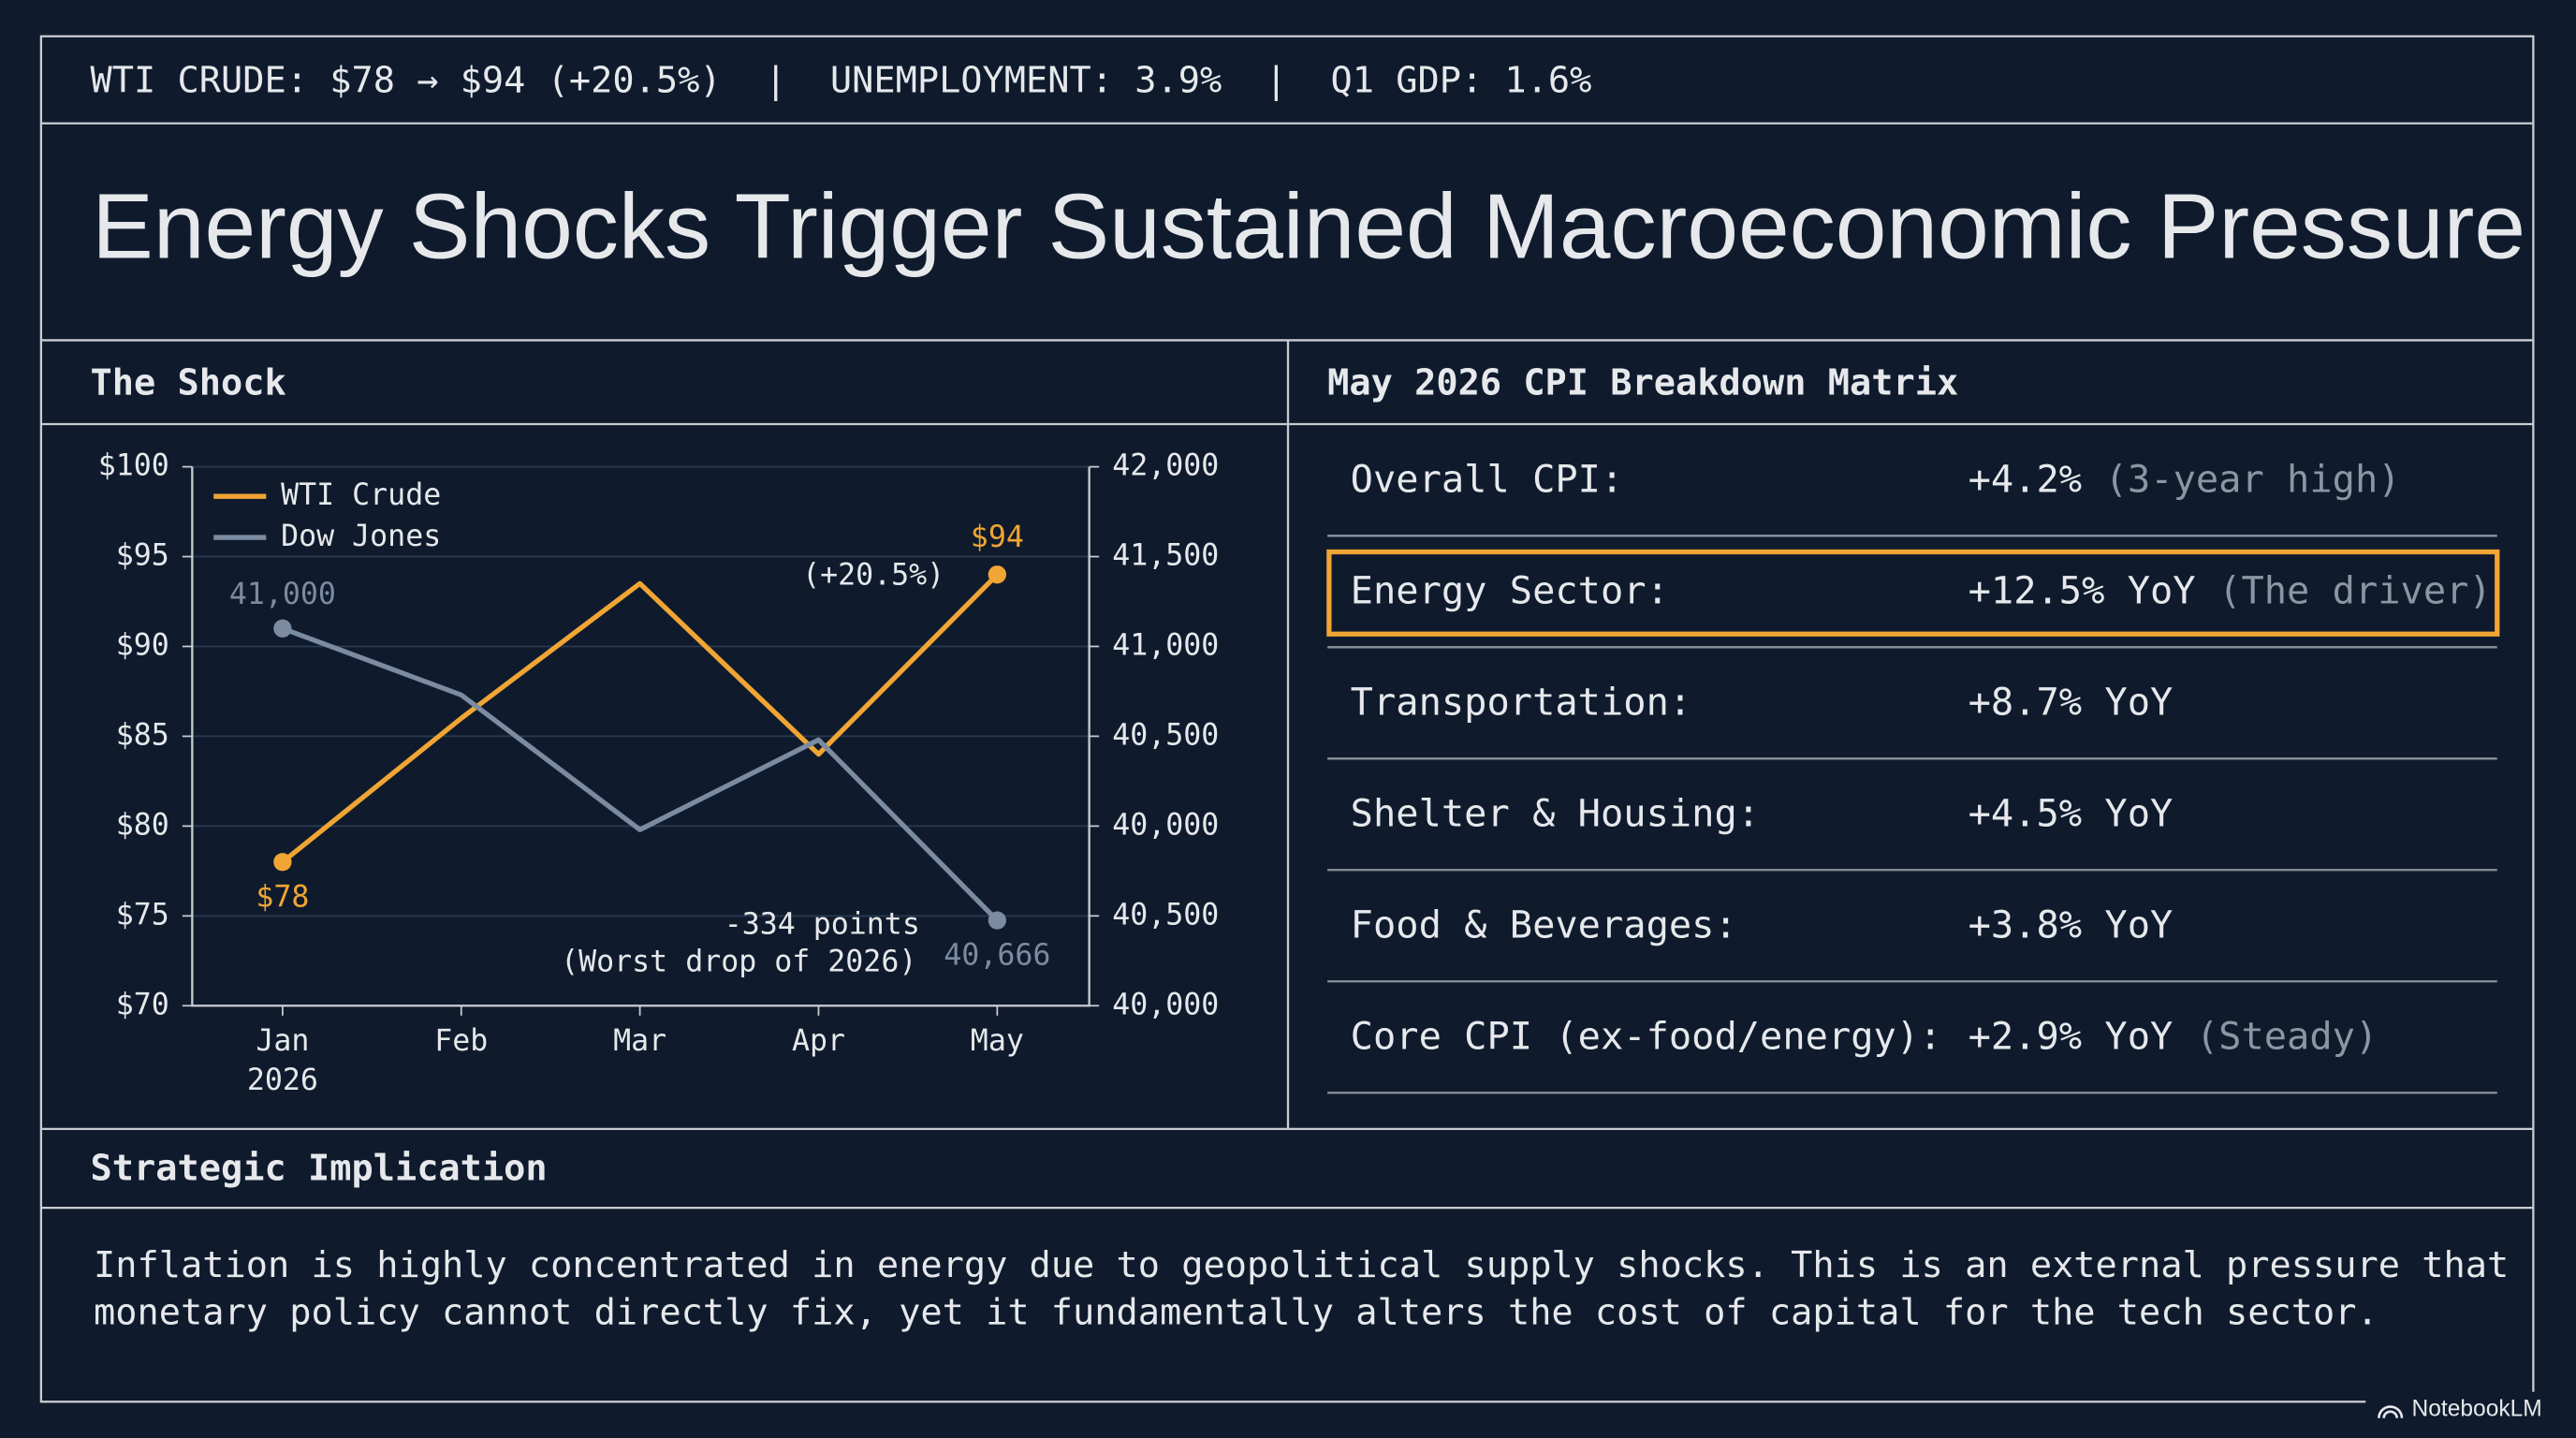 This screenshot has height=1438, width=2576. I want to click on annotation: 41,000, so click(282, 594).